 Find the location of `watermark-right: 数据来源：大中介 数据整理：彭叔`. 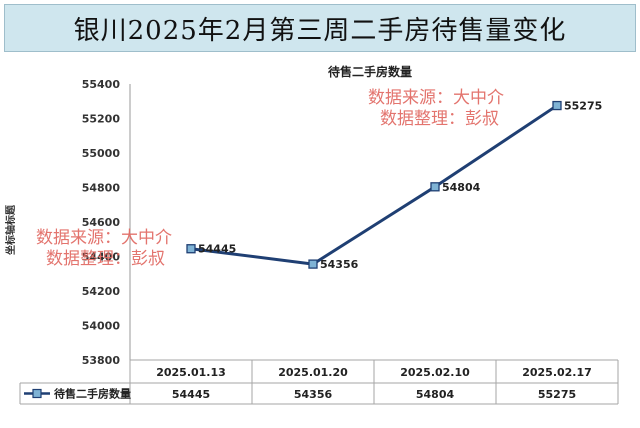

watermark-right: 数据来源：大中介 数据整理：彭叔 is located at coordinates (436, 109).